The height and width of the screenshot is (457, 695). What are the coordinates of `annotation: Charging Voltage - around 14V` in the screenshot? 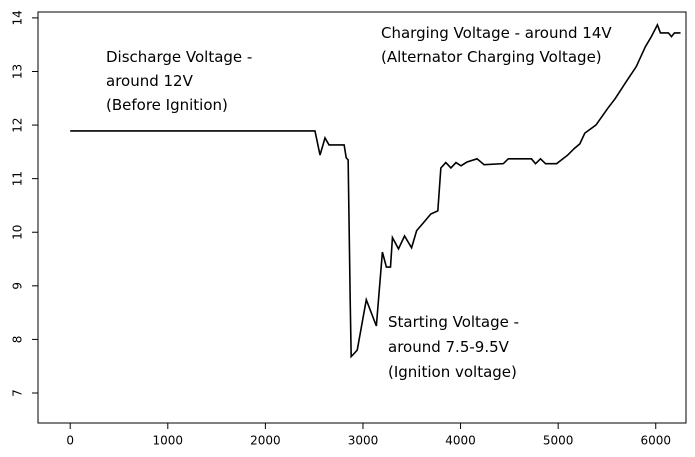 It's located at (496, 33).